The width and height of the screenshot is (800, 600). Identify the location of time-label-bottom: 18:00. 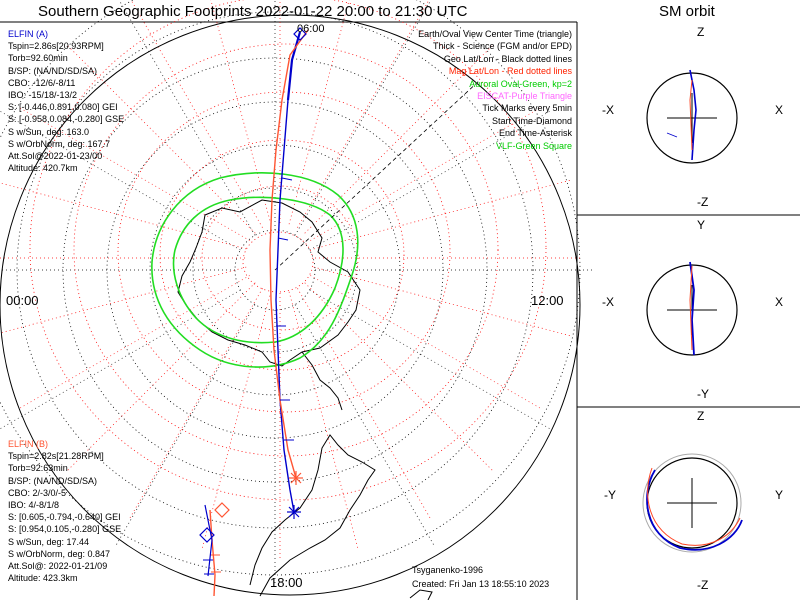
(286, 582).